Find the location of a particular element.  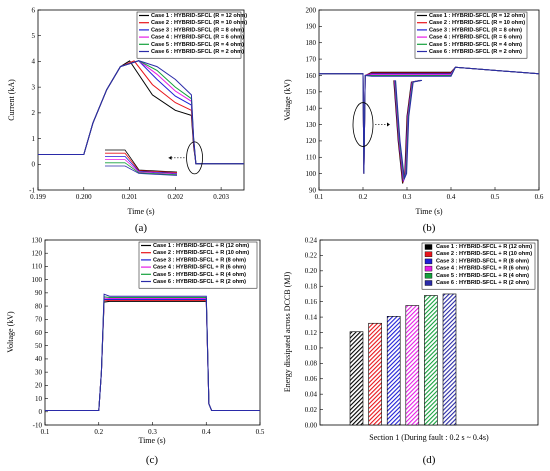

legend-label: Case 1 : HYBRID-SFCL (R = 12 ohm) is located at coordinates (199, 16).